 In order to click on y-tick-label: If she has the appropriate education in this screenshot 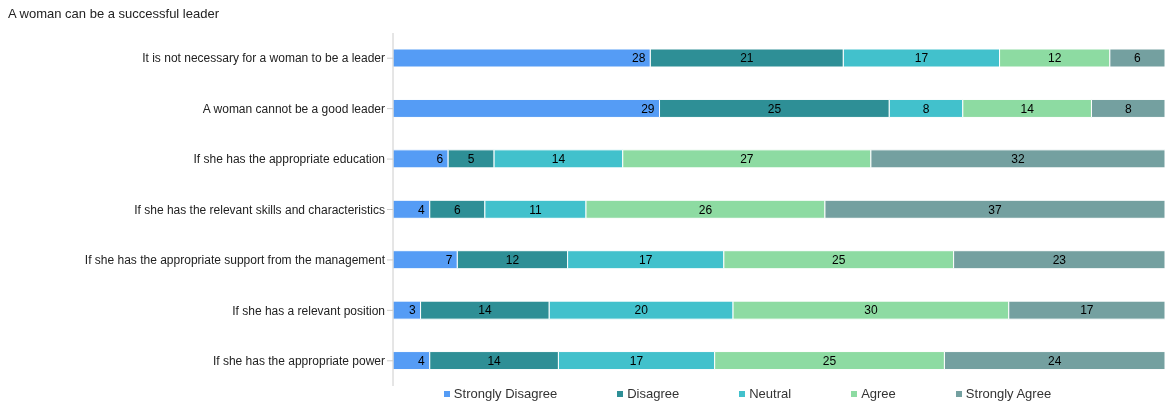, I will do `click(289, 159)`.